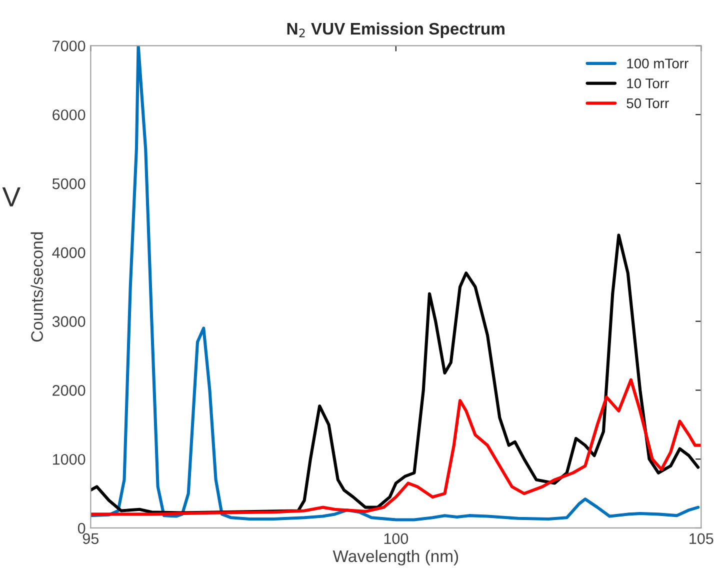  What do you see at coordinates (657, 63) in the screenshot?
I see `legend-label: 100 mTorr` at bounding box center [657, 63].